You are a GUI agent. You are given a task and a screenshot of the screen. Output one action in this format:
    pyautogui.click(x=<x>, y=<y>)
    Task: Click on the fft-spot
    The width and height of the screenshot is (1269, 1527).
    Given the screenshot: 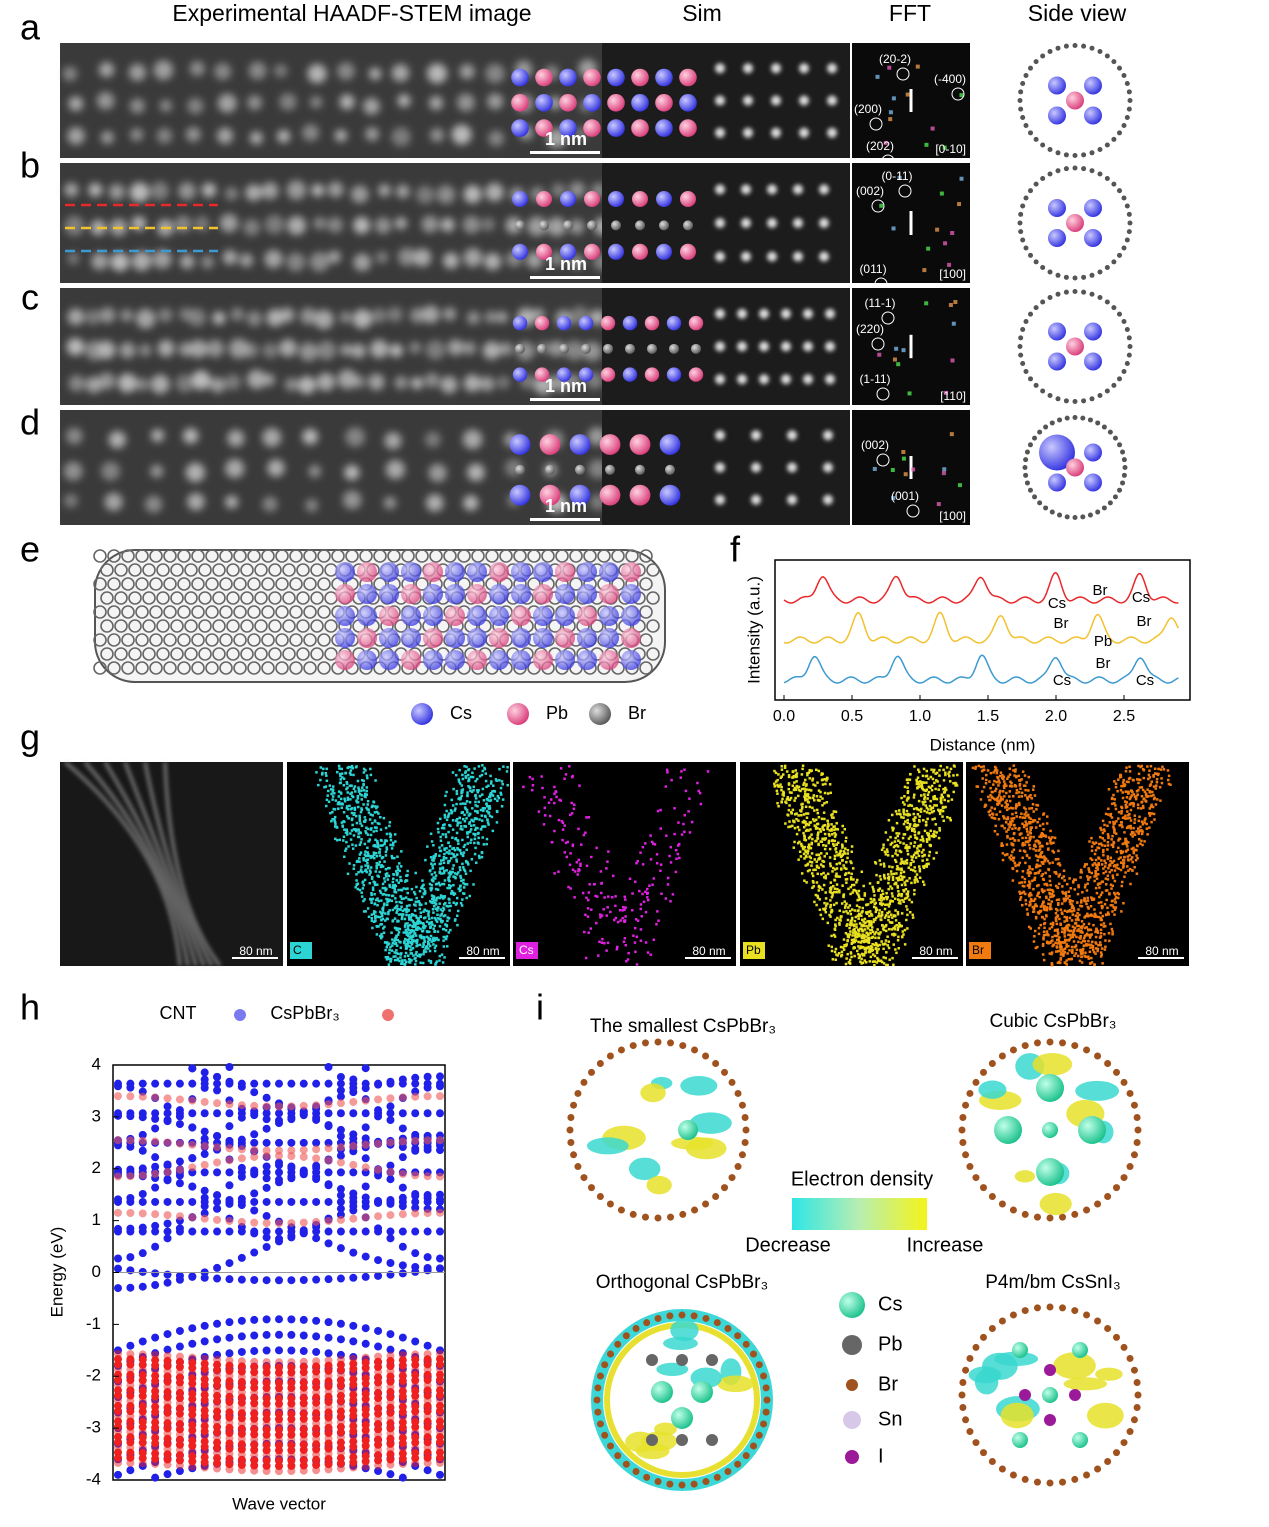 What is the action you would take?
    pyautogui.click(x=952, y=233)
    